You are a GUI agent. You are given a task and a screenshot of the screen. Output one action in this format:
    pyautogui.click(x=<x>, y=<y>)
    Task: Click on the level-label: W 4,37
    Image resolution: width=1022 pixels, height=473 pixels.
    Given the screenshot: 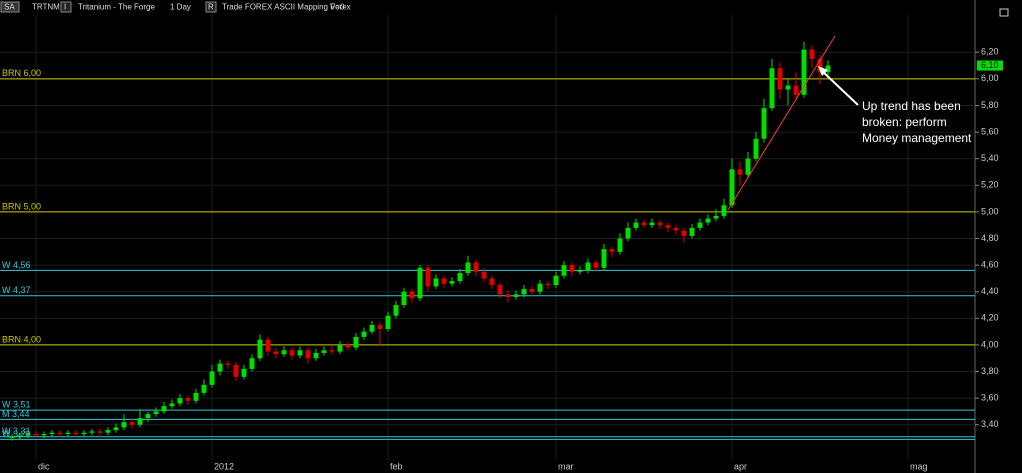 What is the action you would take?
    pyautogui.click(x=16, y=290)
    